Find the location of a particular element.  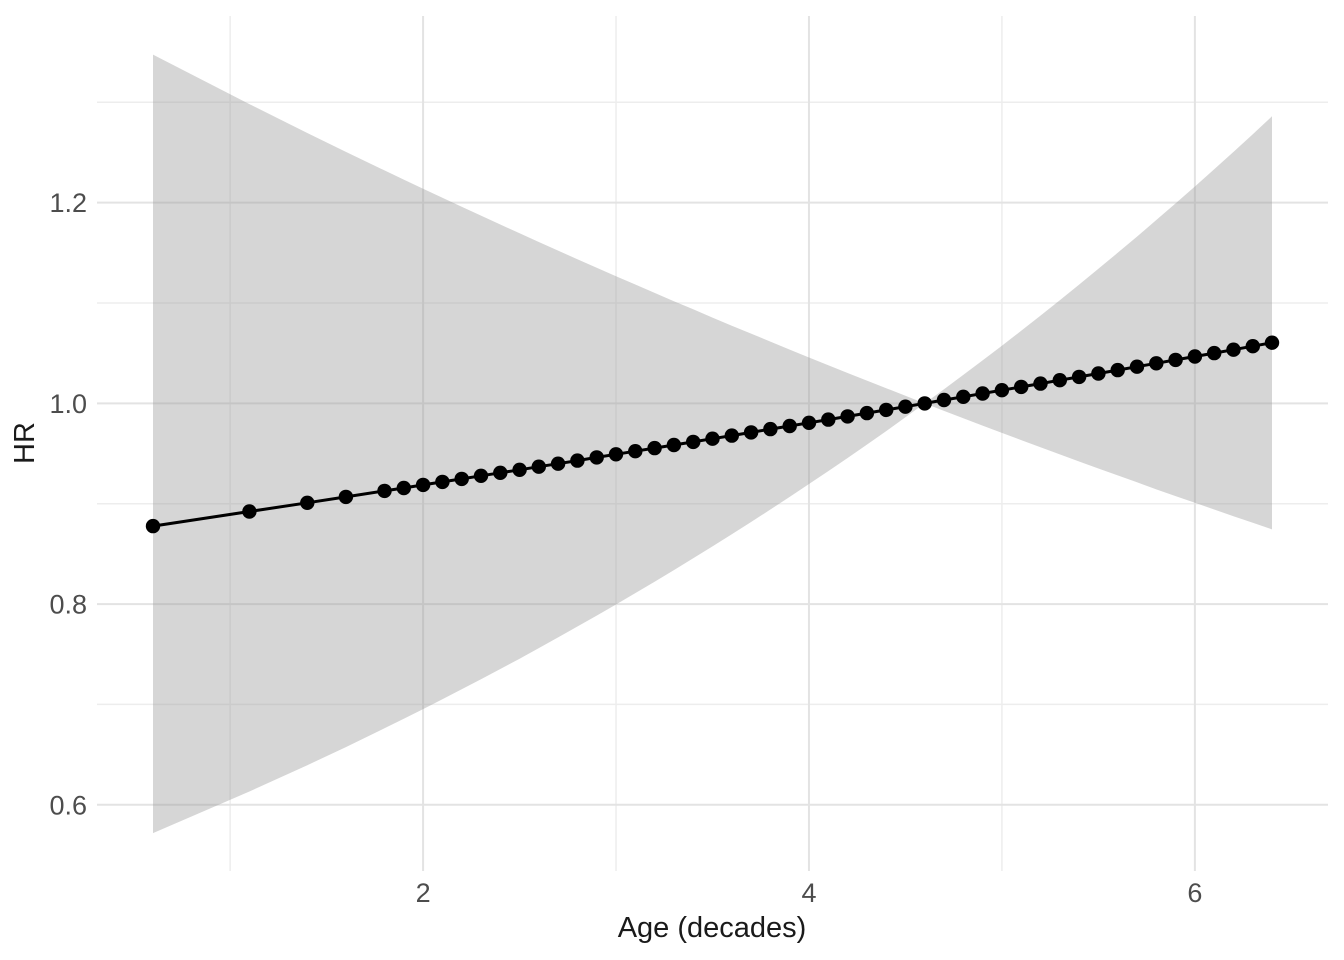

x-tick-label: 2 is located at coordinates (423, 893).